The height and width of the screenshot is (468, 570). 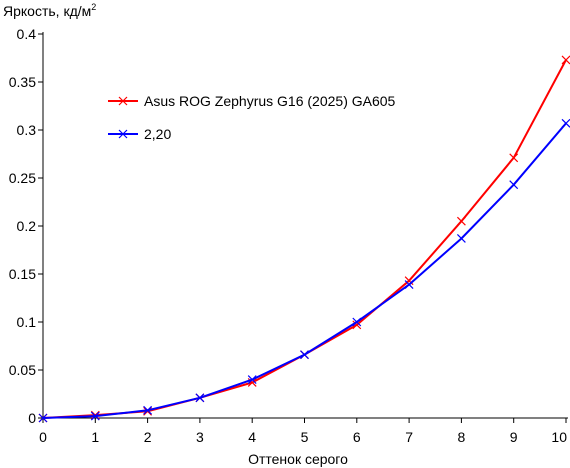 I want to click on x-tick-label: 0, so click(x=43, y=437).